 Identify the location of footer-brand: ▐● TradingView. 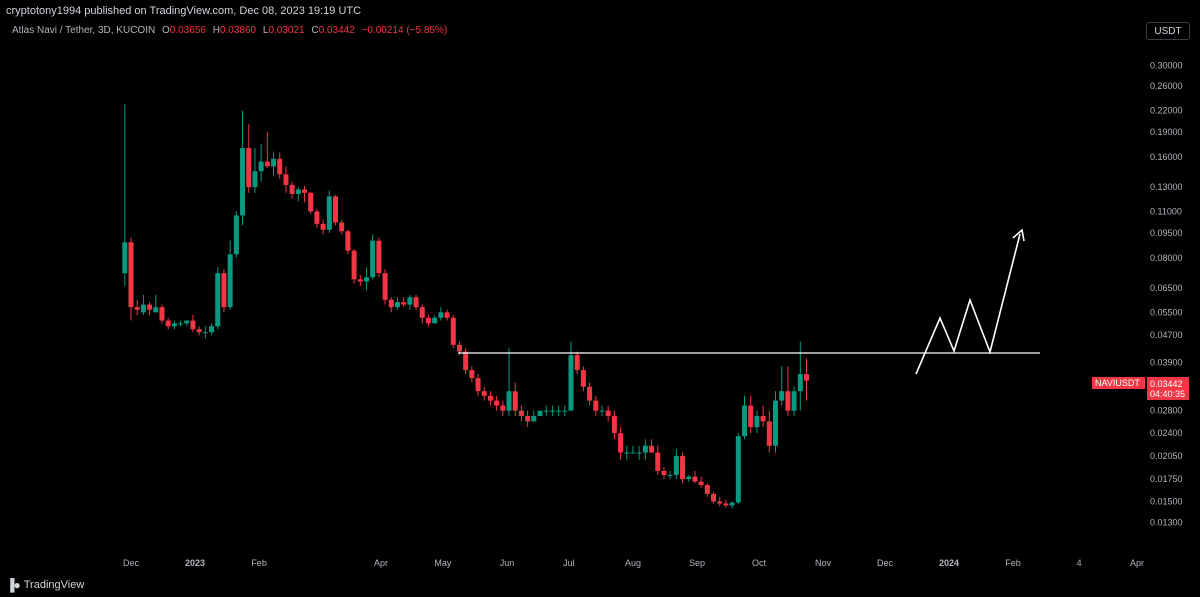
(45, 585).